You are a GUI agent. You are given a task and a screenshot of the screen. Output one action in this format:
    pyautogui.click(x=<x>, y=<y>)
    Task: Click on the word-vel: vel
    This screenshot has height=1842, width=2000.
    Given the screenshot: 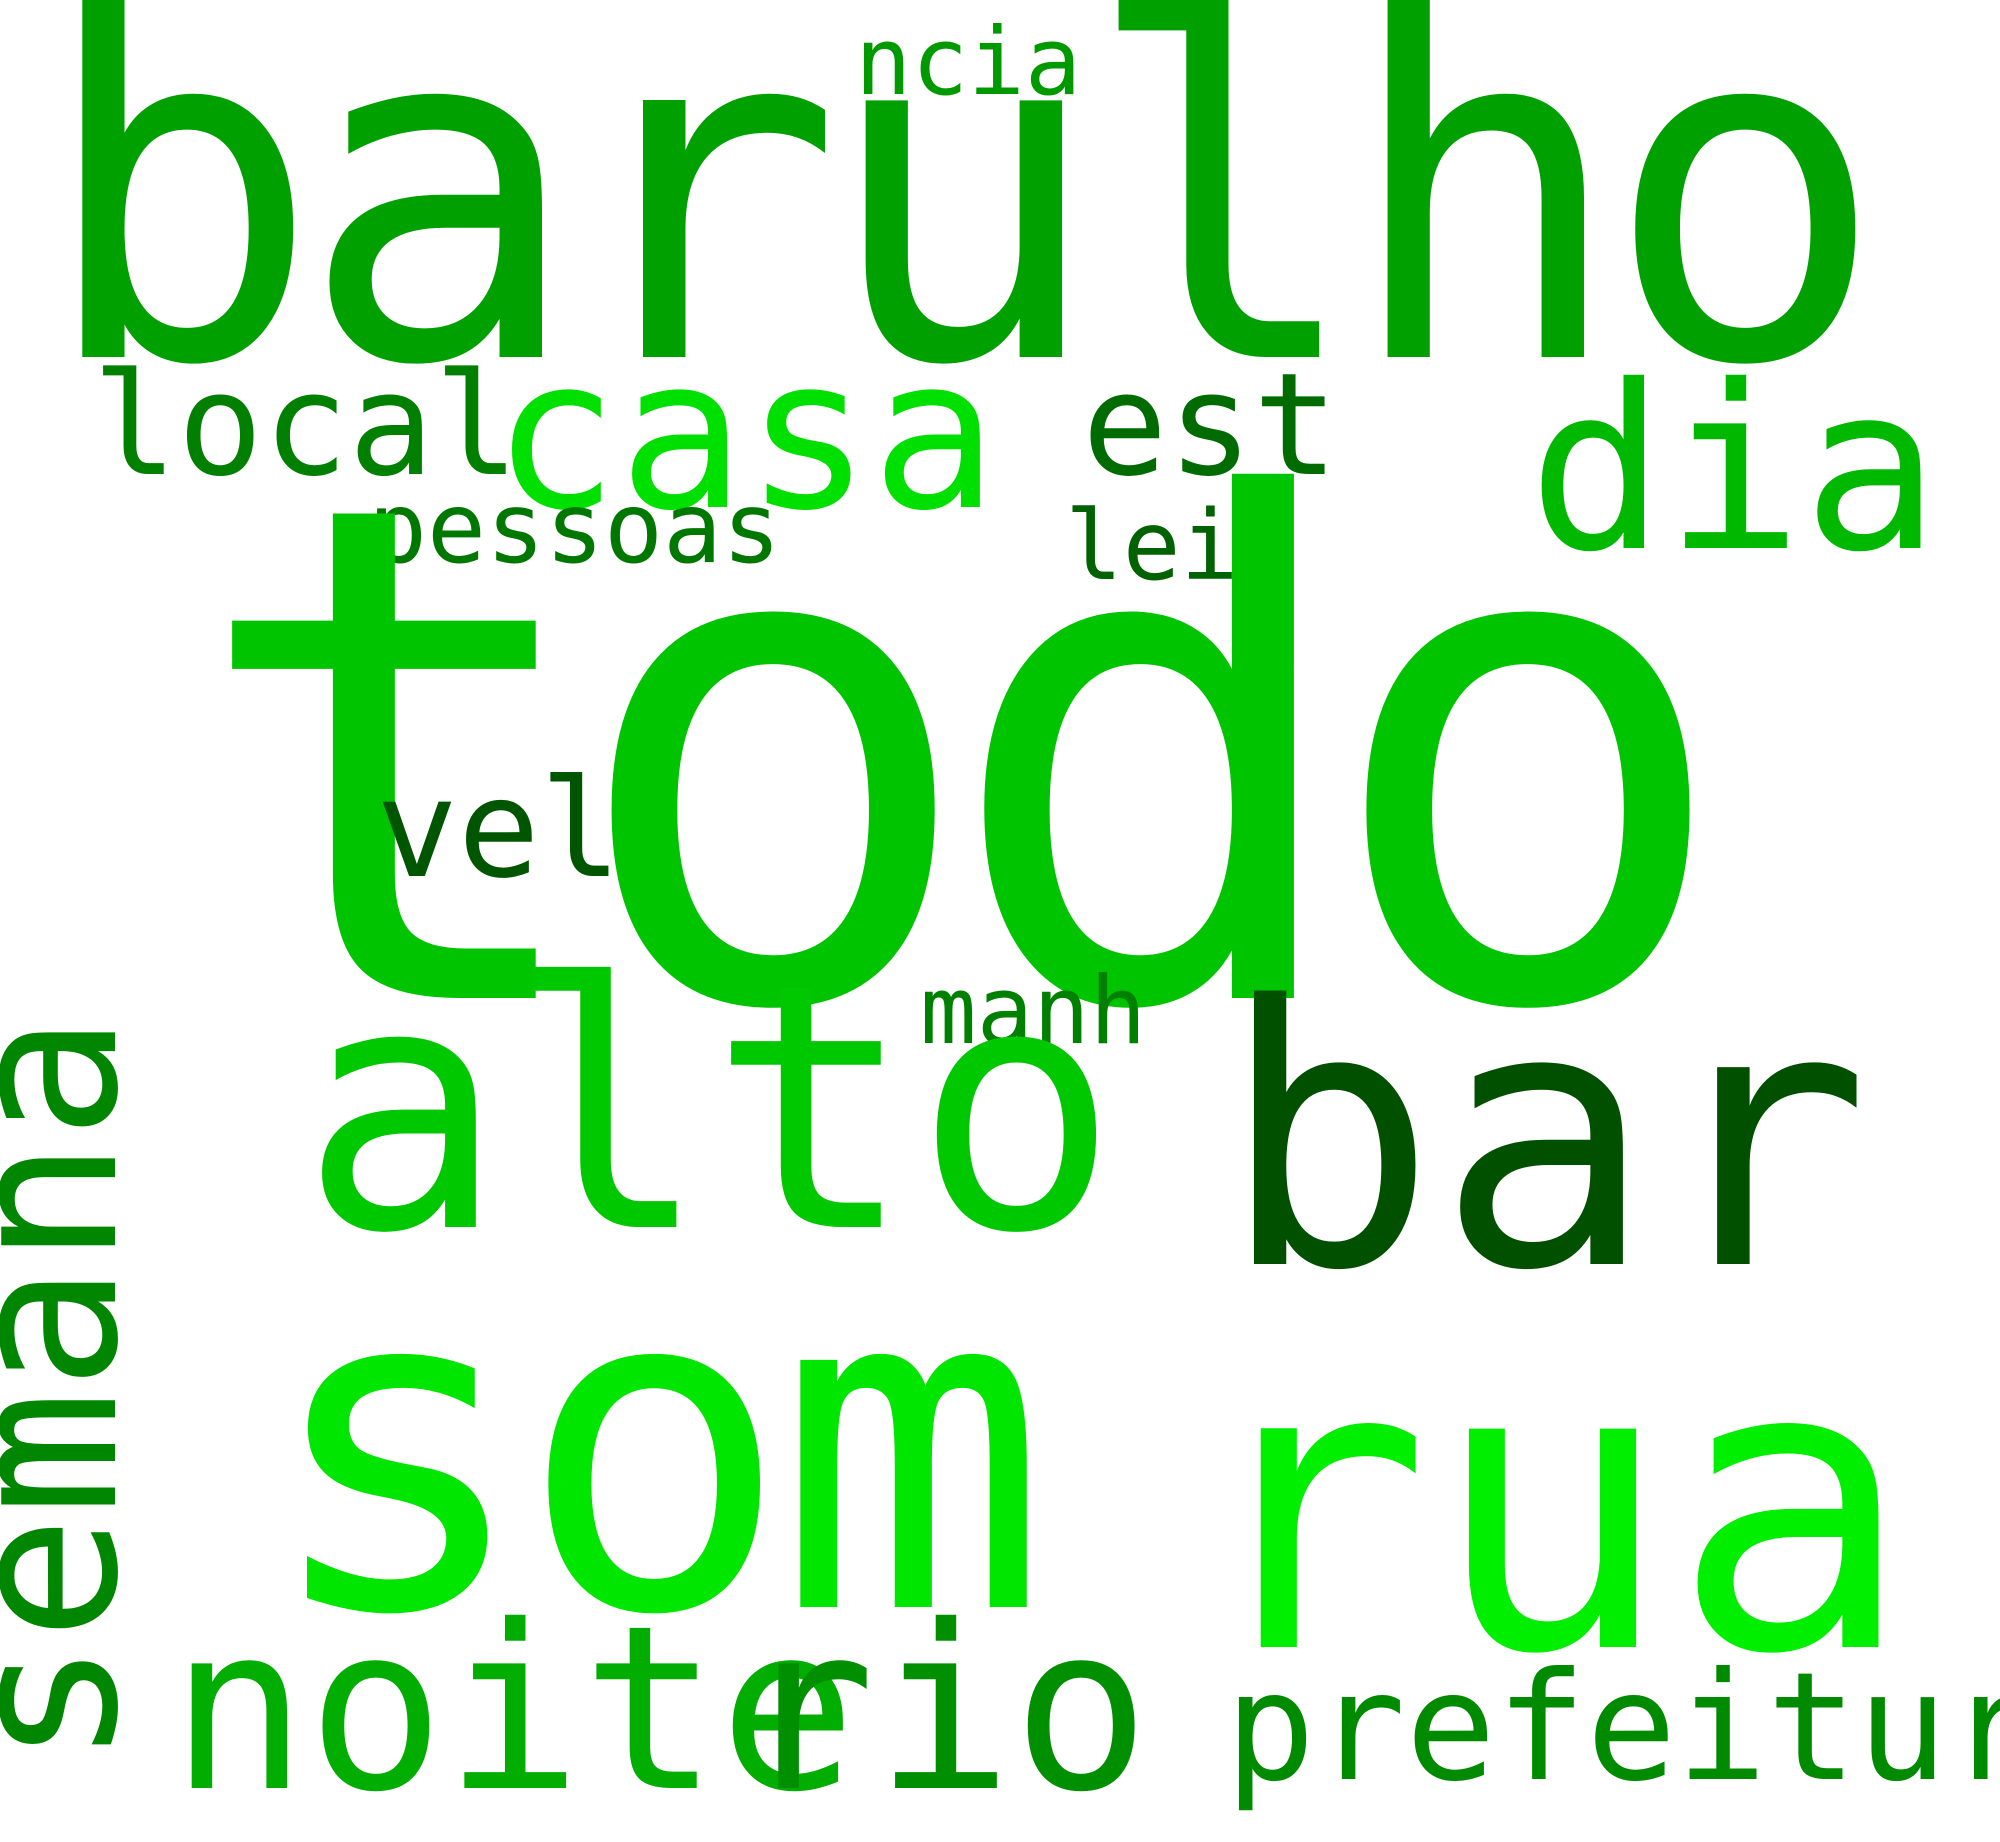 What is the action you would take?
    pyautogui.click(x=499, y=830)
    